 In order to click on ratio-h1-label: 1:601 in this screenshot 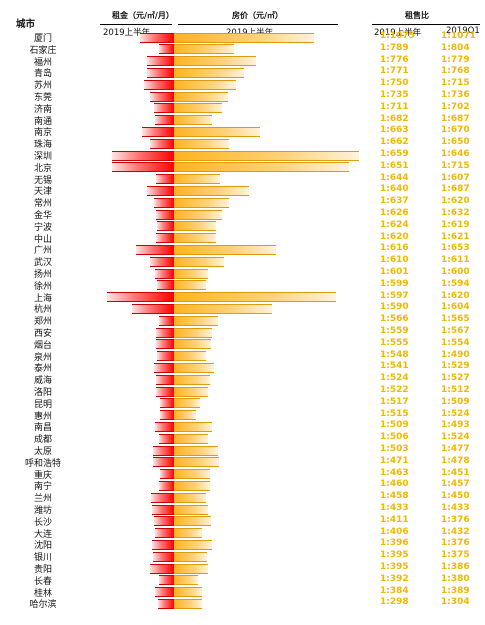, I will do `click(394, 272)`.